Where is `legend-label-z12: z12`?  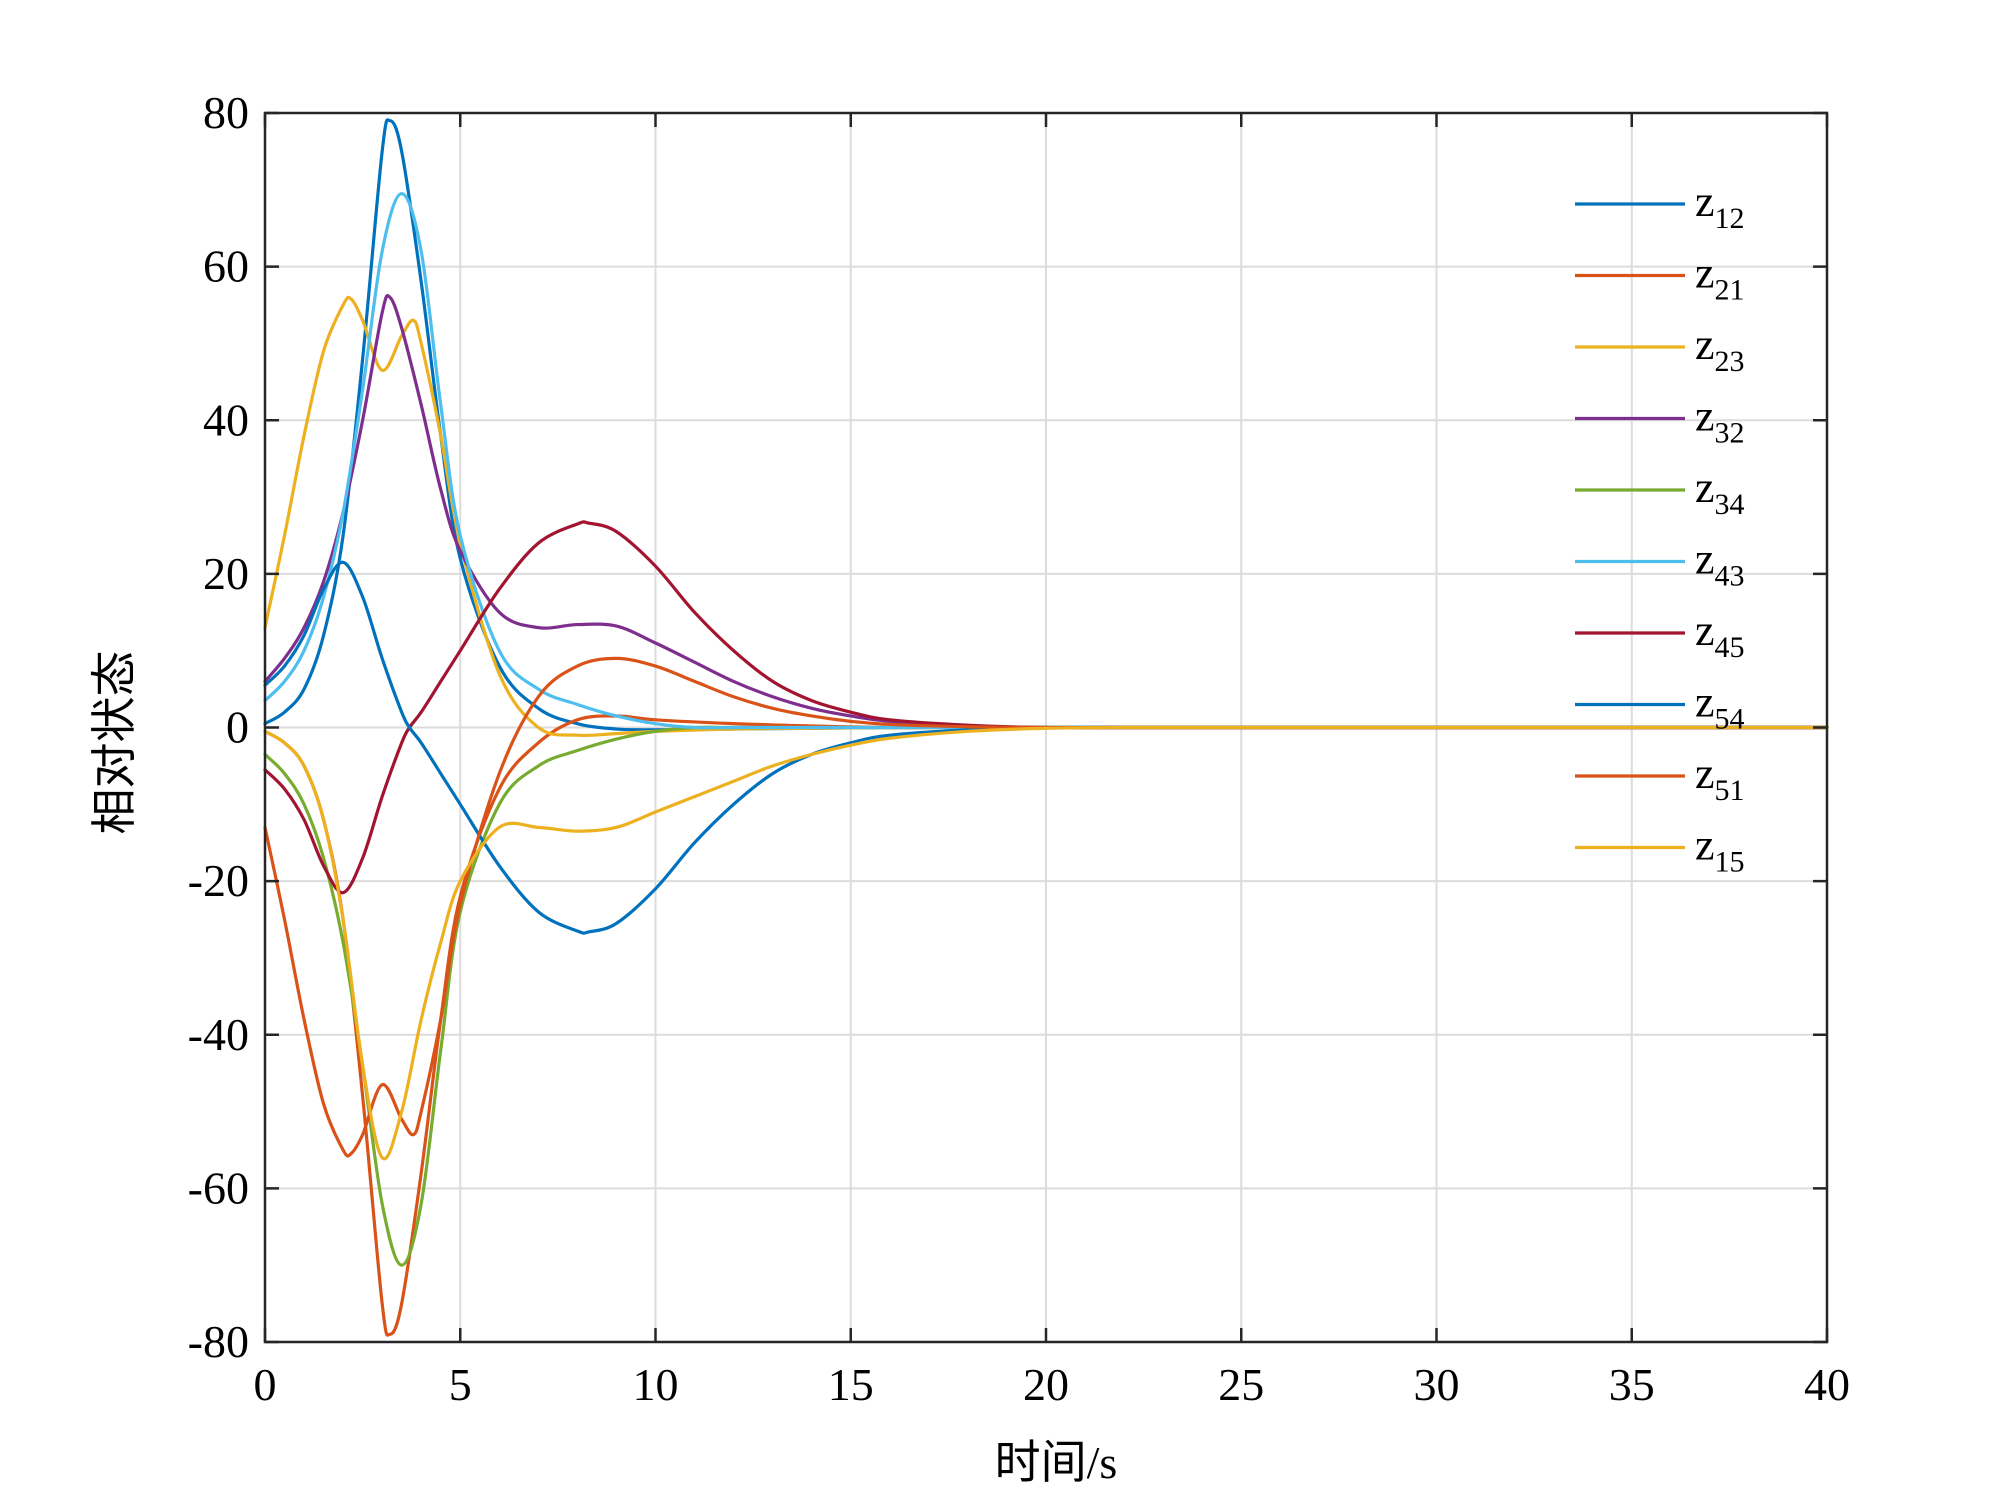
legend-label-z12: z12 is located at coordinates (1720, 206).